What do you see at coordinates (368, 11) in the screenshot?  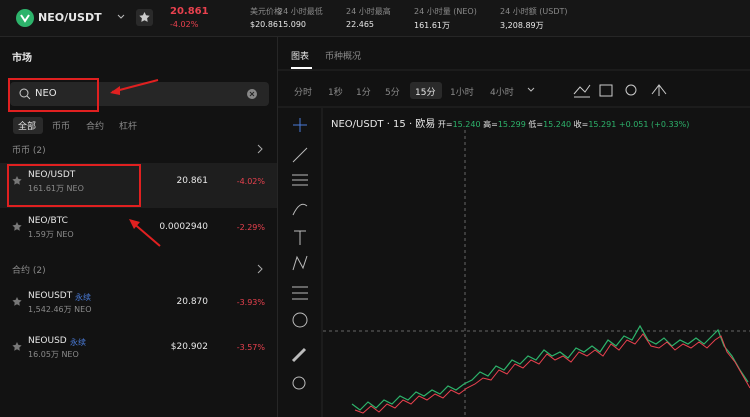 I see `stat-label: 24 小时最高` at bounding box center [368, 11].